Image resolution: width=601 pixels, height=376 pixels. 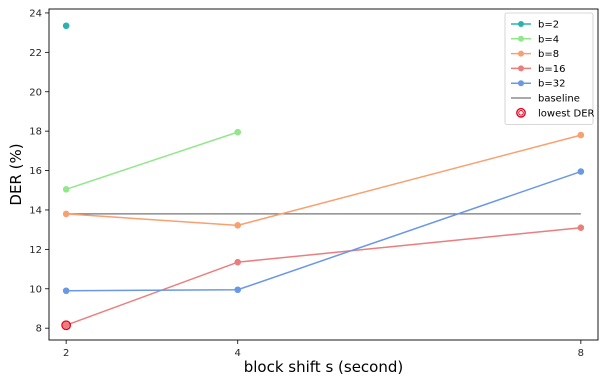 I want to click on x-tick-label: 8, so click(x=581, y=353).